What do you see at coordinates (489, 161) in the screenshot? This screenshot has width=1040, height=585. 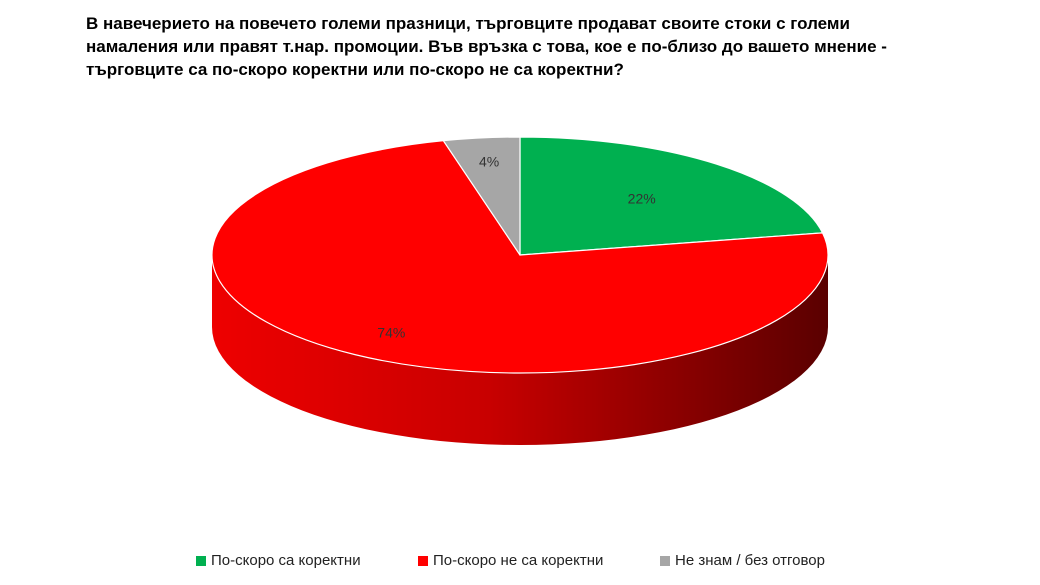 I see `data-label-dont-know: 4%` at bounding box center [489, 161].